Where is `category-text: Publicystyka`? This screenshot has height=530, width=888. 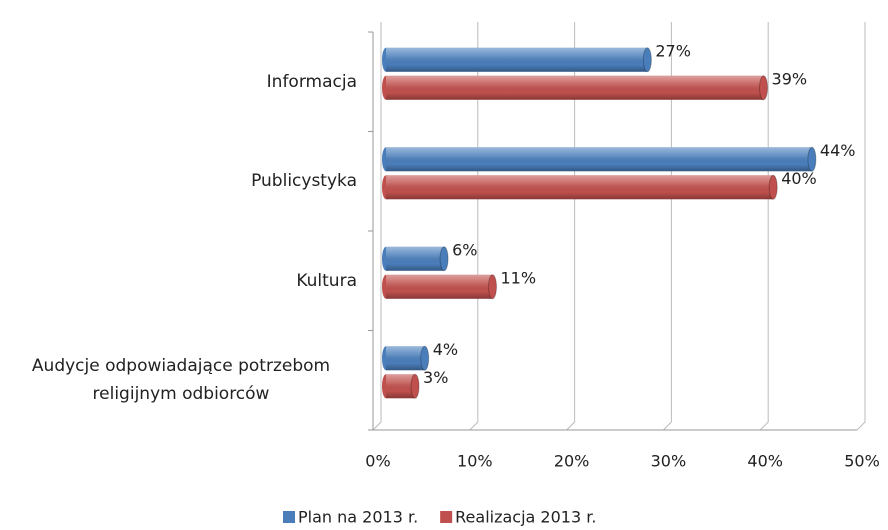
category-text: Publicystyka is located at coordinates (304, 181).